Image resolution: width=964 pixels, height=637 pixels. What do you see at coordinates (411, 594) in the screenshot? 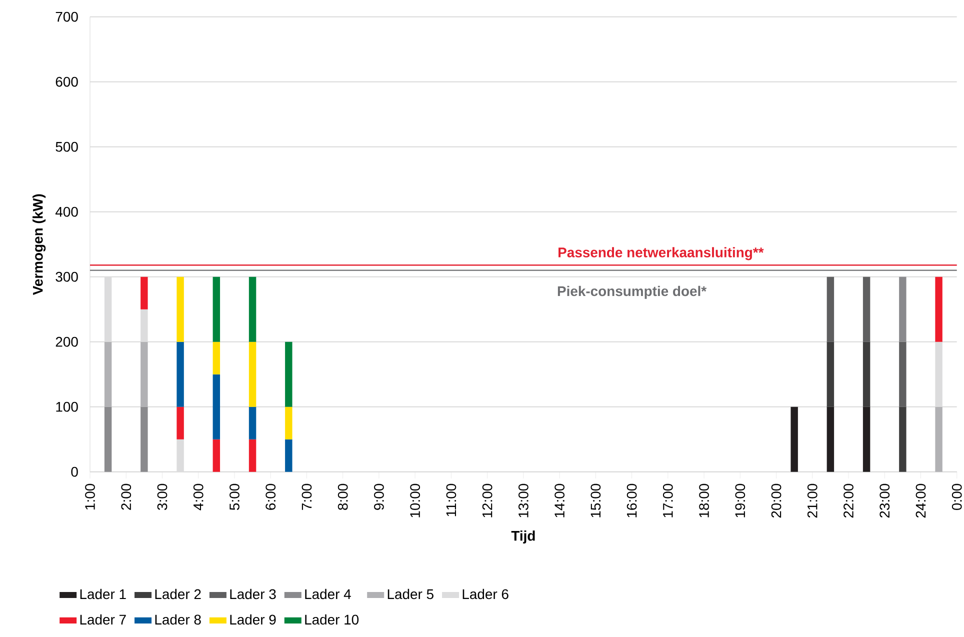
I see `legend-label: Lader 5` at bounding box center [411, 594].